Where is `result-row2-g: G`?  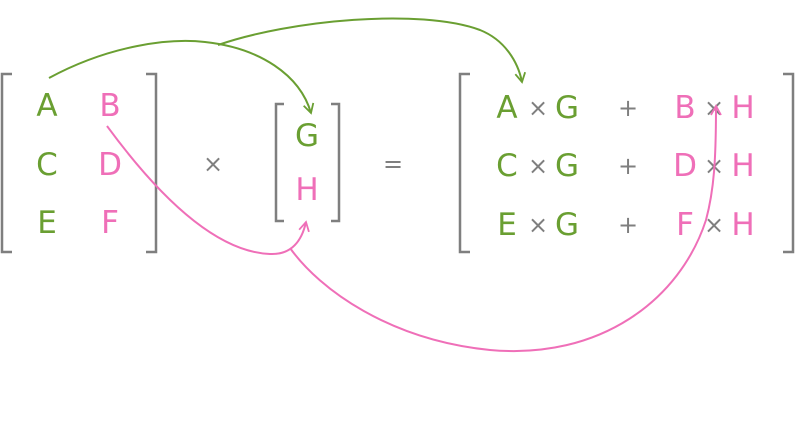
result-row2-g: G is located at coordinates (567, 166).